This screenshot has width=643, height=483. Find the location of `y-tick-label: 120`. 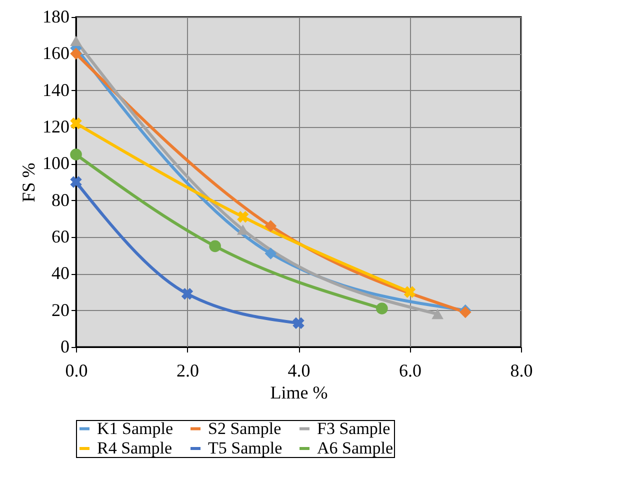

y-tick-label: 120 is located at coordinates (56, 126).